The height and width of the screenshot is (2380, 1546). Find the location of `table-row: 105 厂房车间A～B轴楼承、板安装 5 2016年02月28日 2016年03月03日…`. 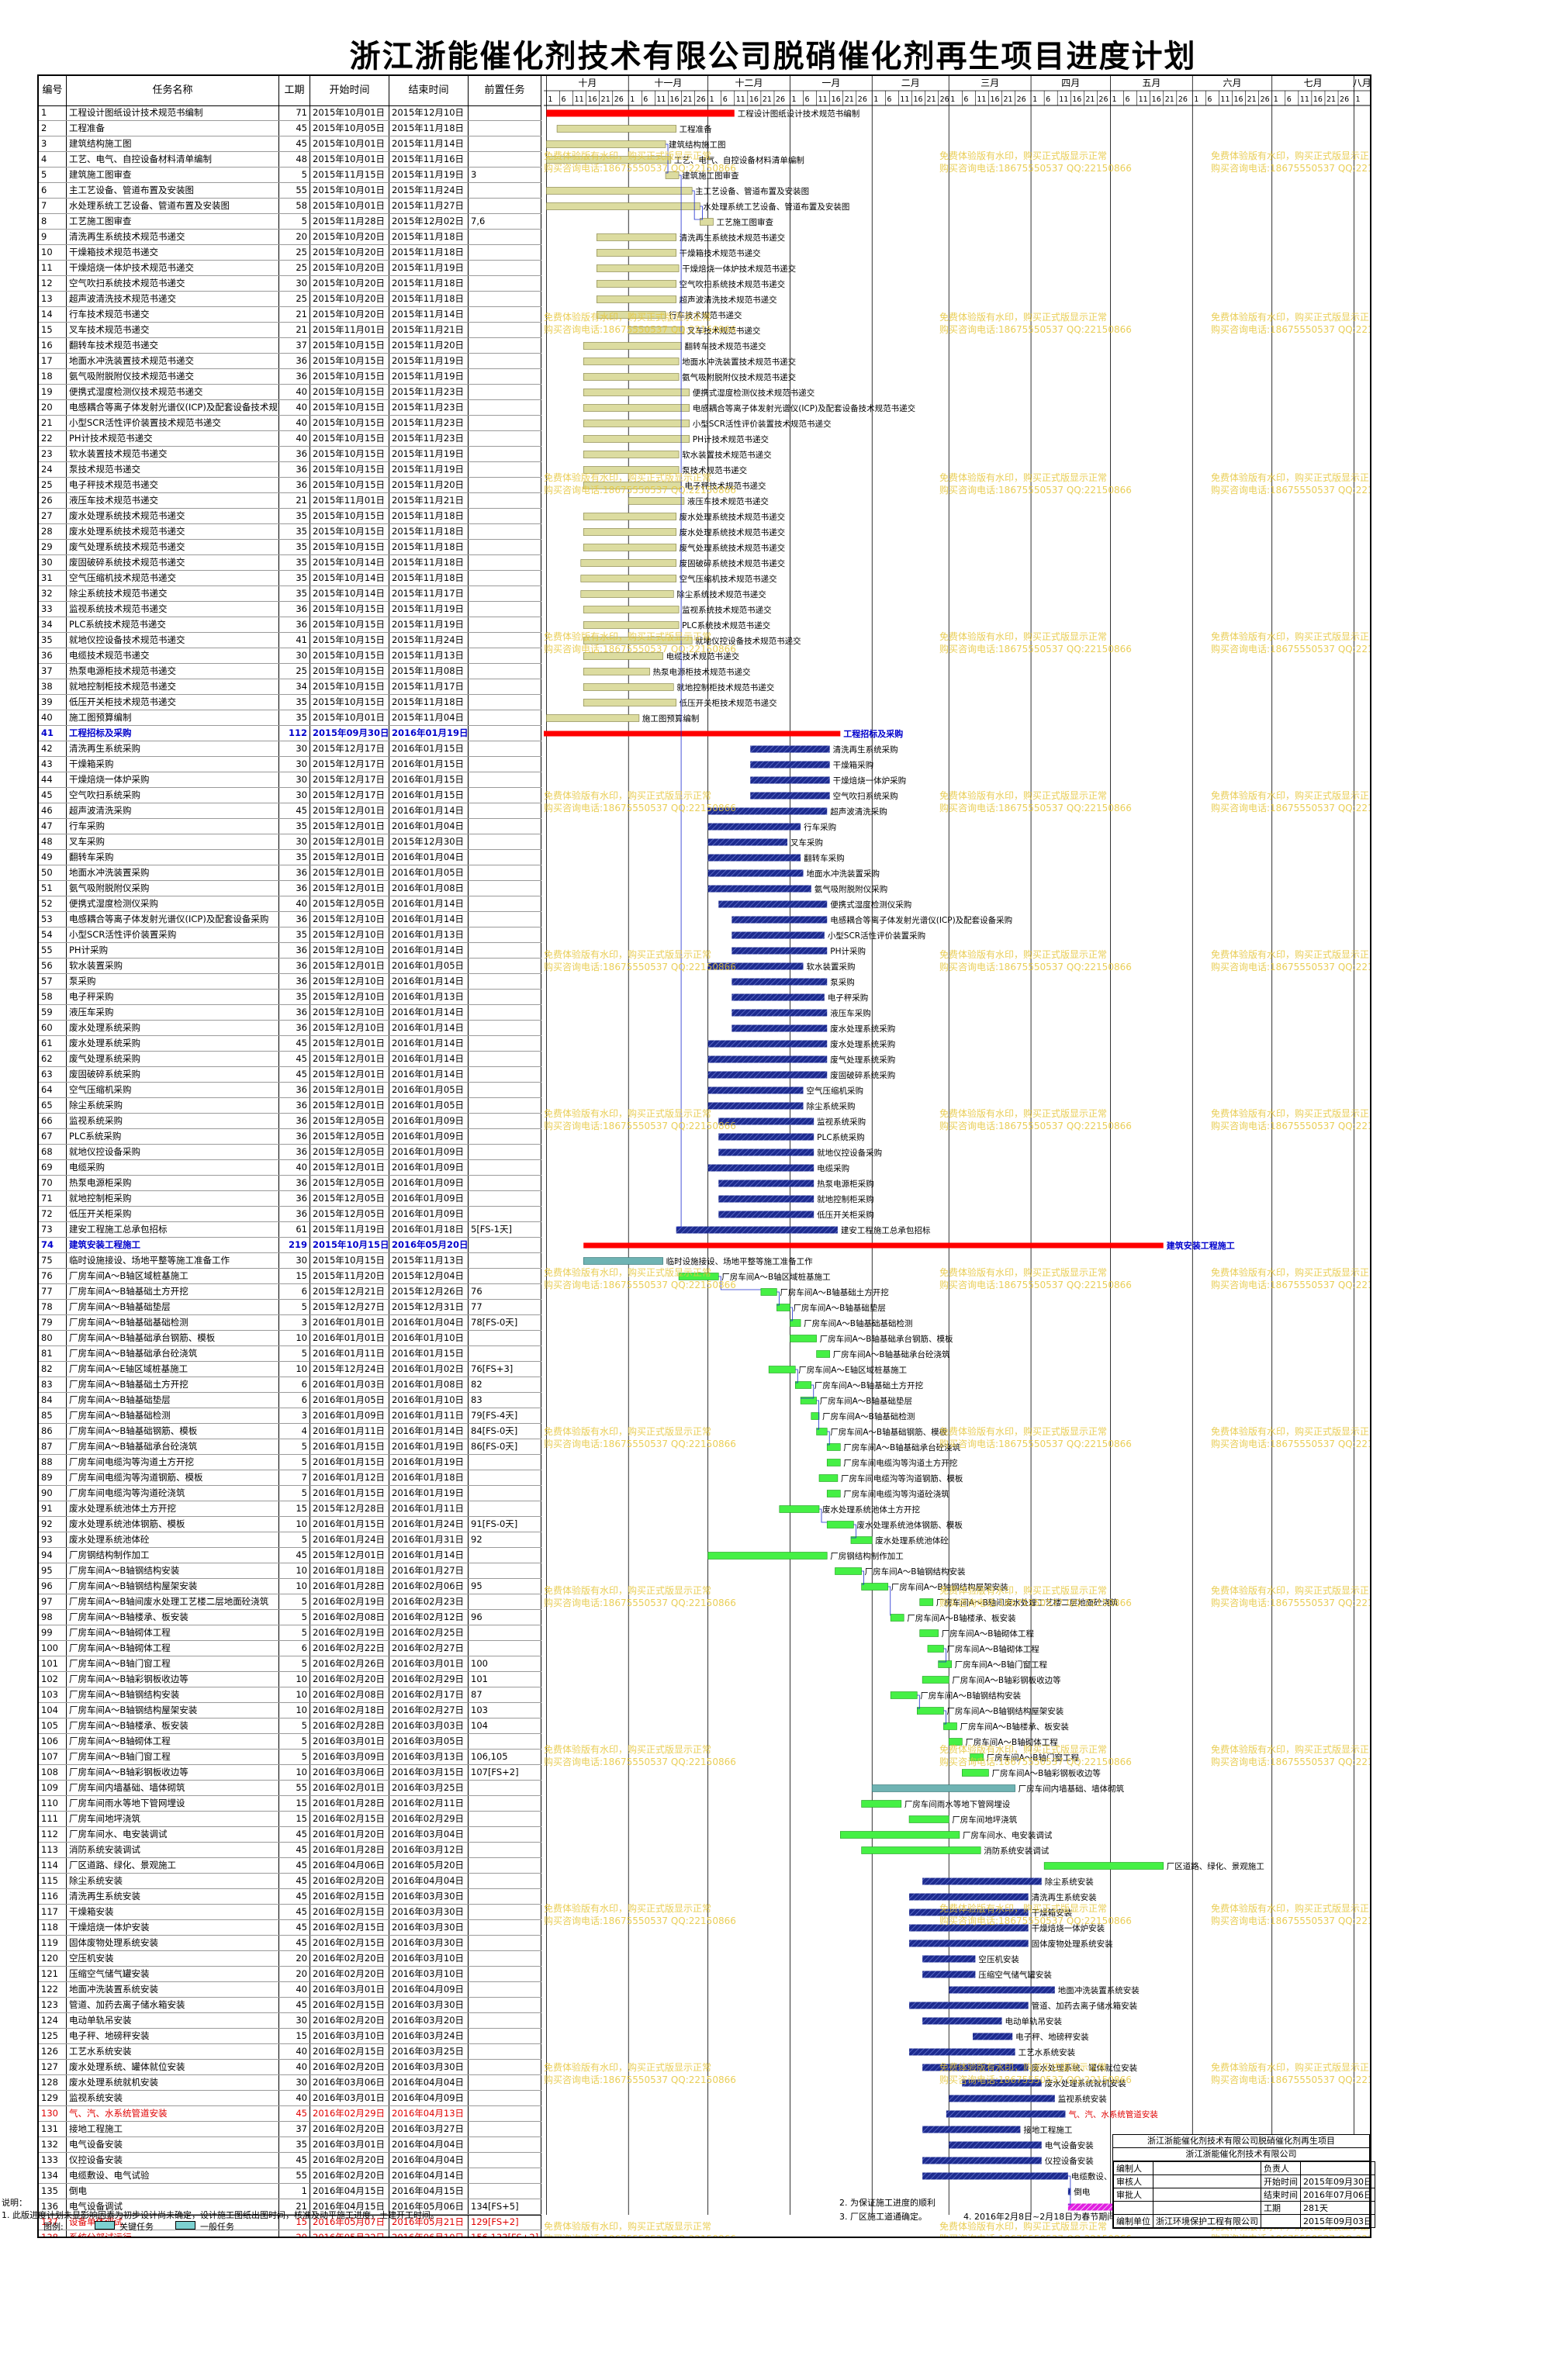

table-row: 105 厂房车间A～B轴楼承、板安装 5 2016年02月28日 2016年03月03日… is located at coordinates (290, 1727).